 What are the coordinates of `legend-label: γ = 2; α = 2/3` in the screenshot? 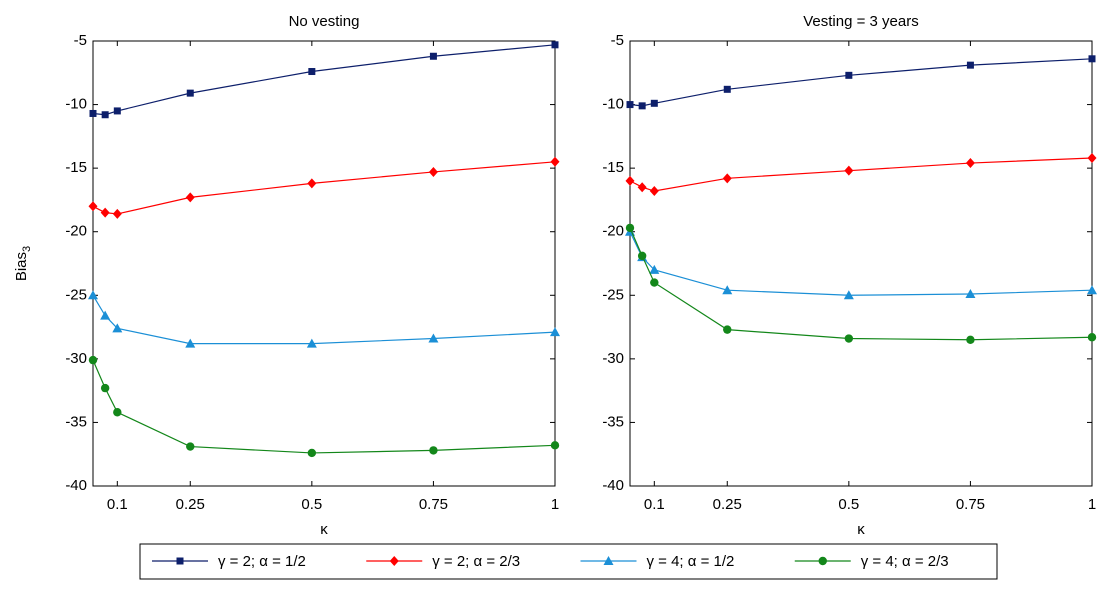 It's located at (476, 561).